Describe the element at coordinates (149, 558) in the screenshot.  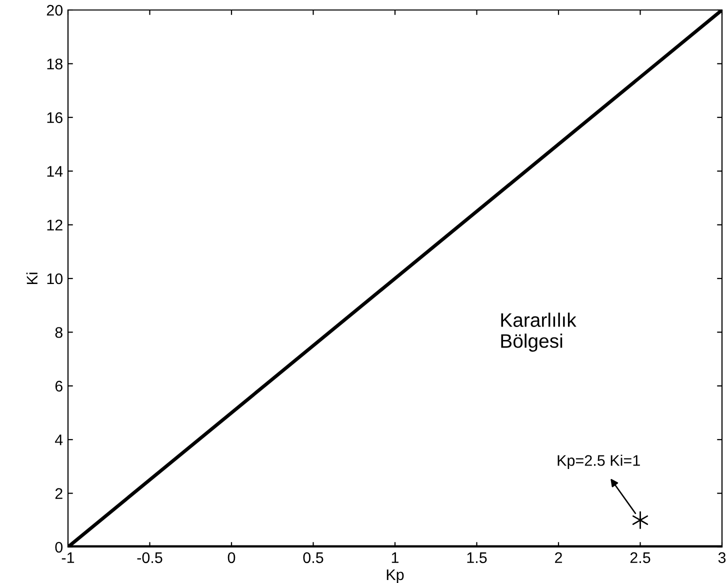
I see `x-tick-label: -0.5` at that location.